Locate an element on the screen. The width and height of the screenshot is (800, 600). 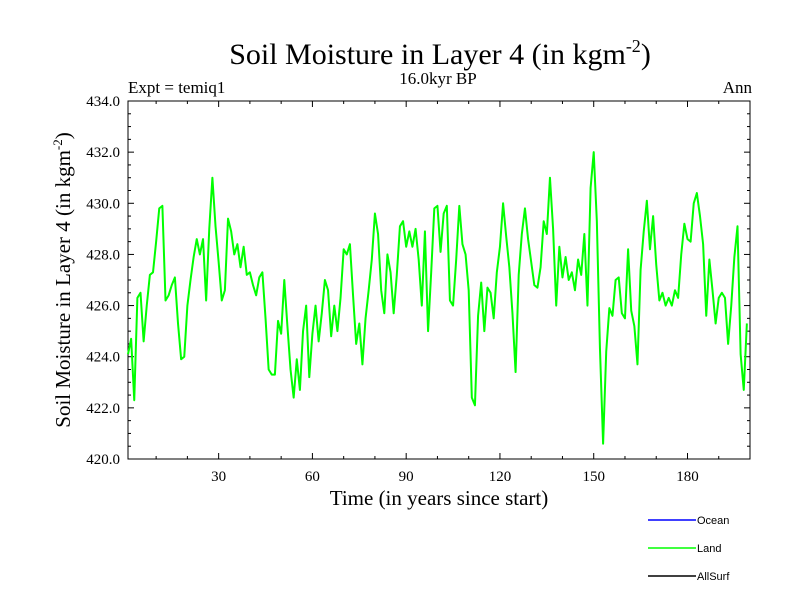
y-tick-label: 420.0 is located at coordinates (103, 460).